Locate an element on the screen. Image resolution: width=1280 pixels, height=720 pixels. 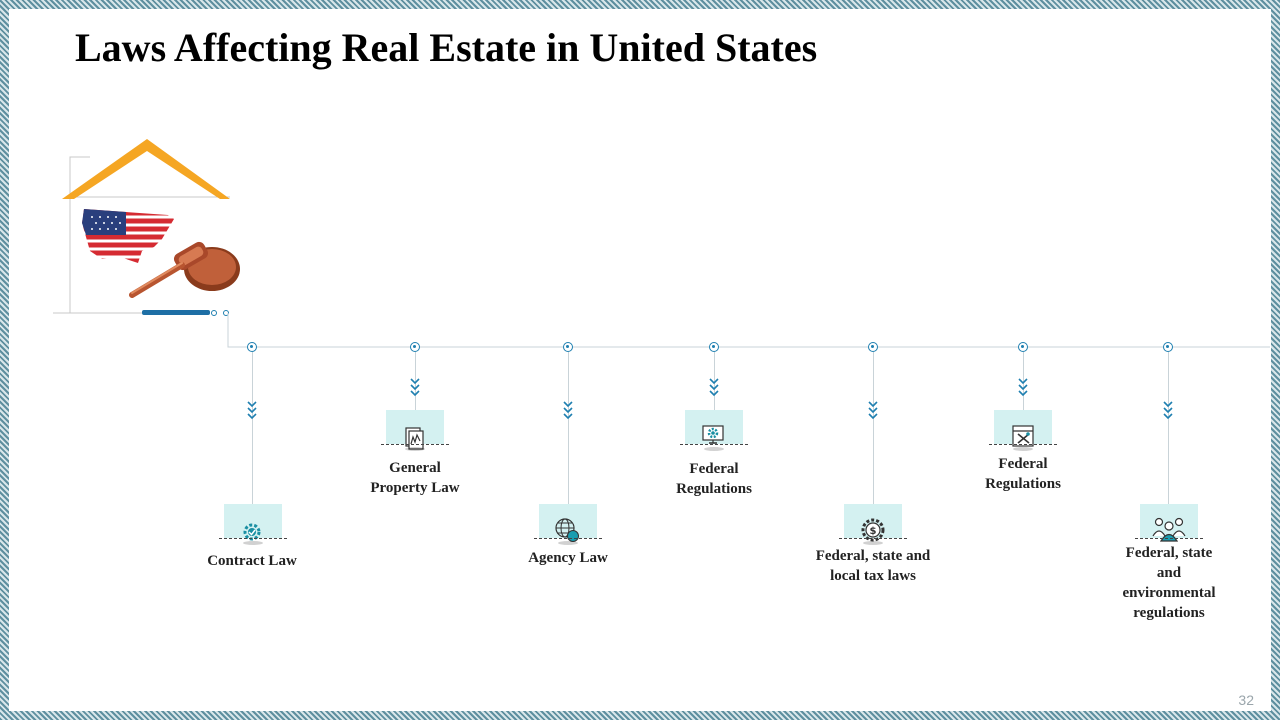
gear-check-icon is located at coordinates (252, 532).